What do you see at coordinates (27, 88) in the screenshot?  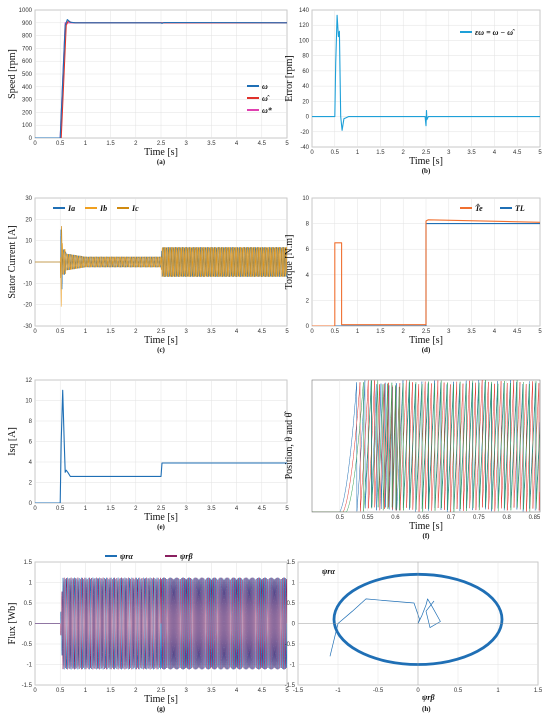 I see `y-tick-label: 400` at bounding box center [27, 88].